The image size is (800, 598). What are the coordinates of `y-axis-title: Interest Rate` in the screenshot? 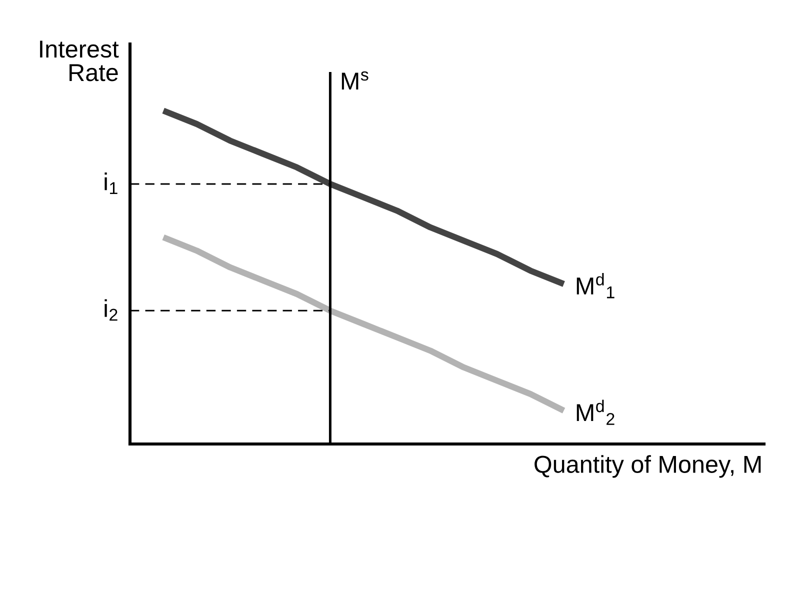 It's located at (79, 61).